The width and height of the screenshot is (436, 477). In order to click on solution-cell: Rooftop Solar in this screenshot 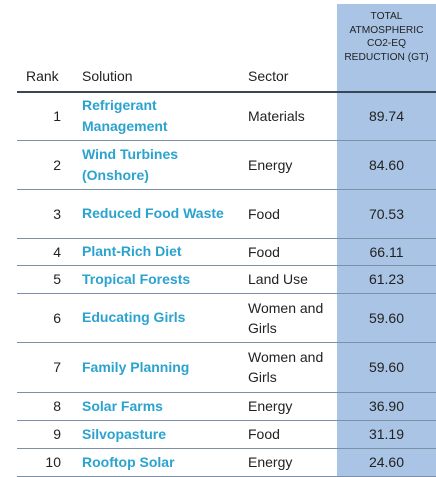, I will do `click(128, 461)`.